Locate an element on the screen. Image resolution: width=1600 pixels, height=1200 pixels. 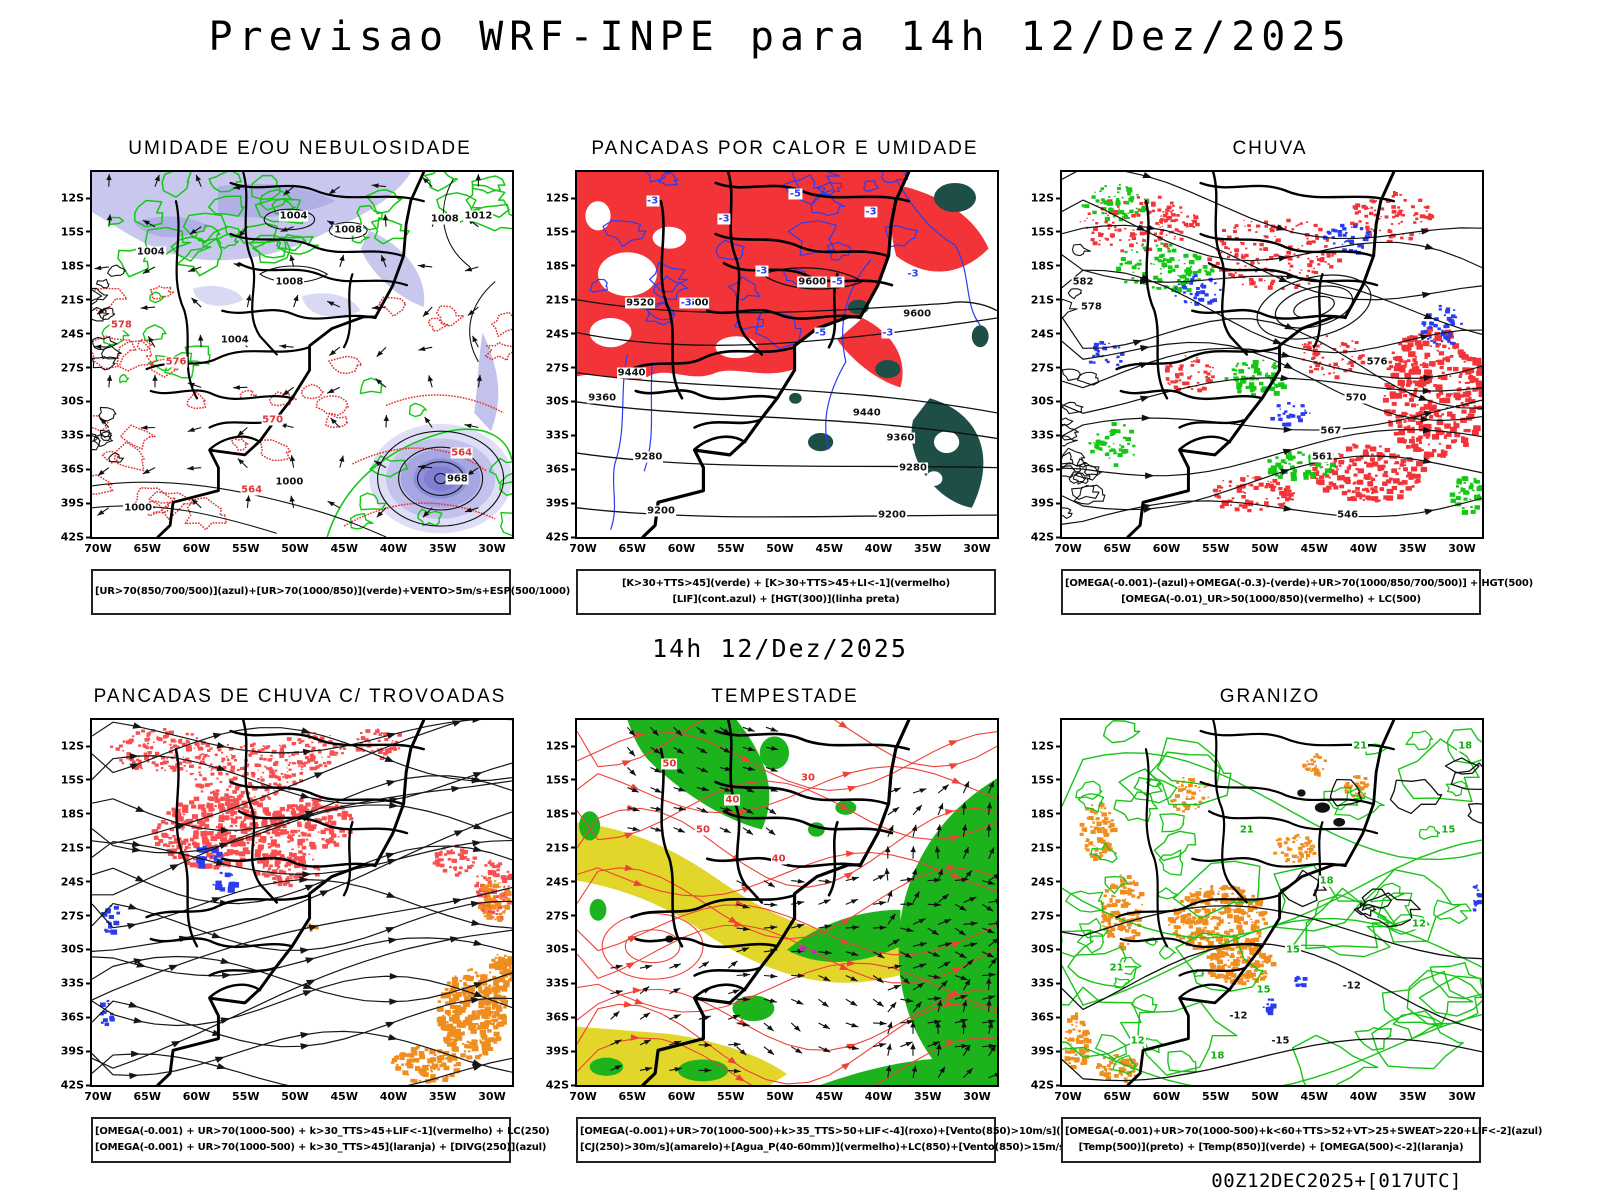
contour-label: 578 is located at coordinates (1091, 307).